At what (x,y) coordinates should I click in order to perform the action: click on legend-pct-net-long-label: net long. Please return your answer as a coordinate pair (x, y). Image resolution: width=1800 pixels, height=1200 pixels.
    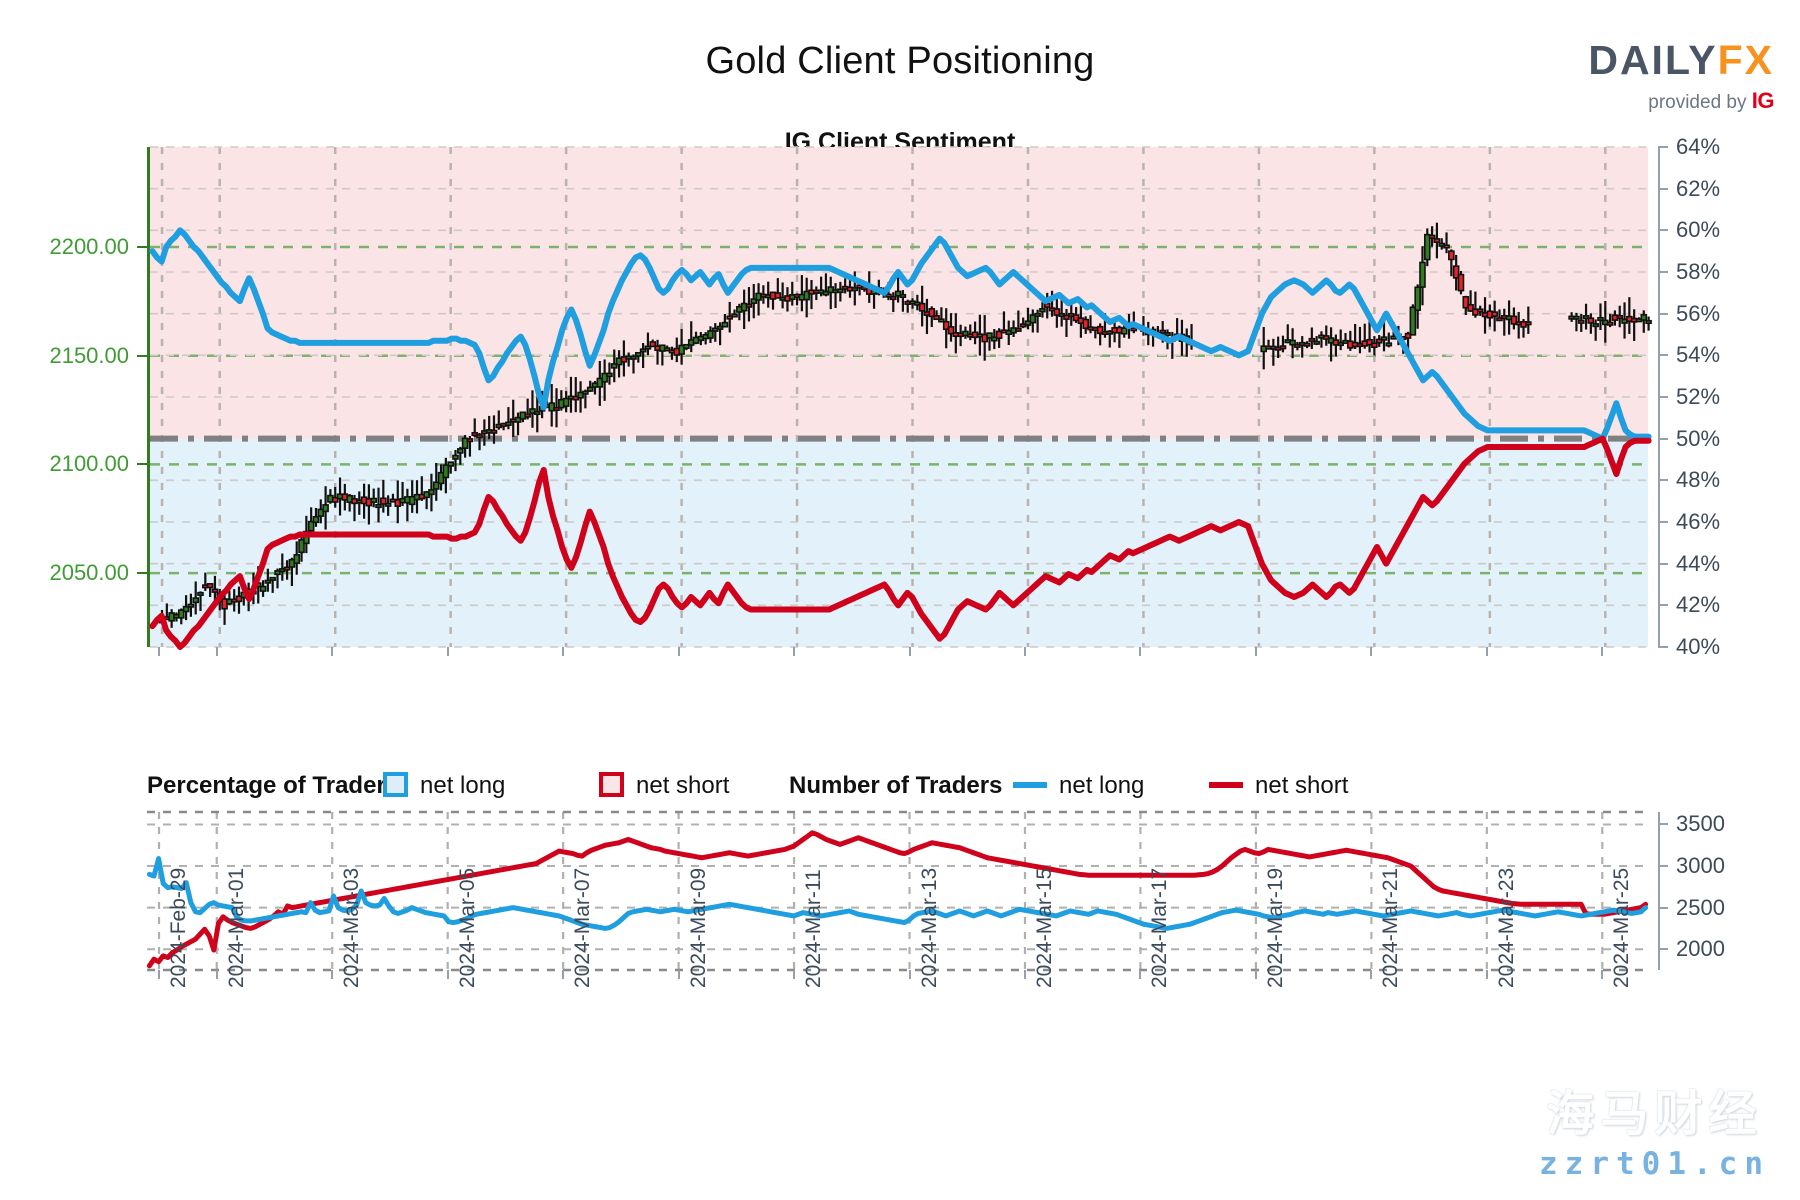
    Looking at the image, I should click on (463, 785).